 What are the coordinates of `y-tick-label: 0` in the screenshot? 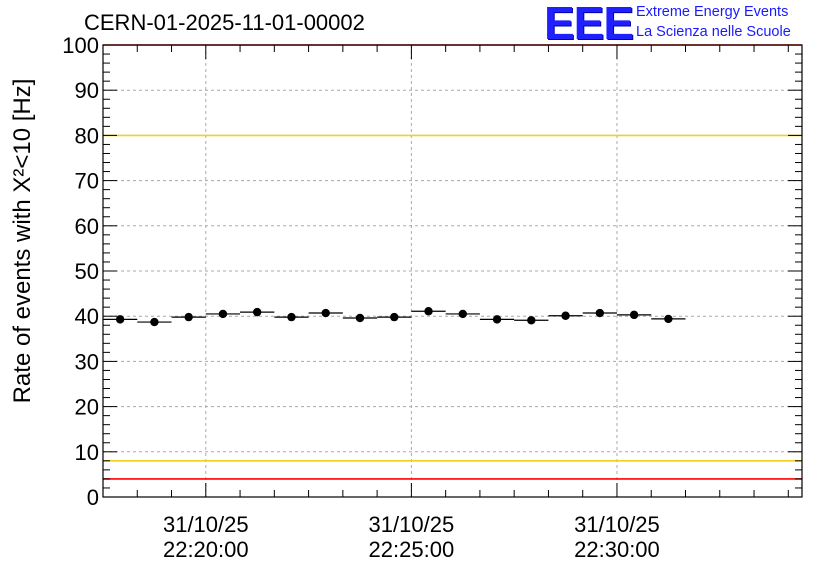 It's located at (93, 497).